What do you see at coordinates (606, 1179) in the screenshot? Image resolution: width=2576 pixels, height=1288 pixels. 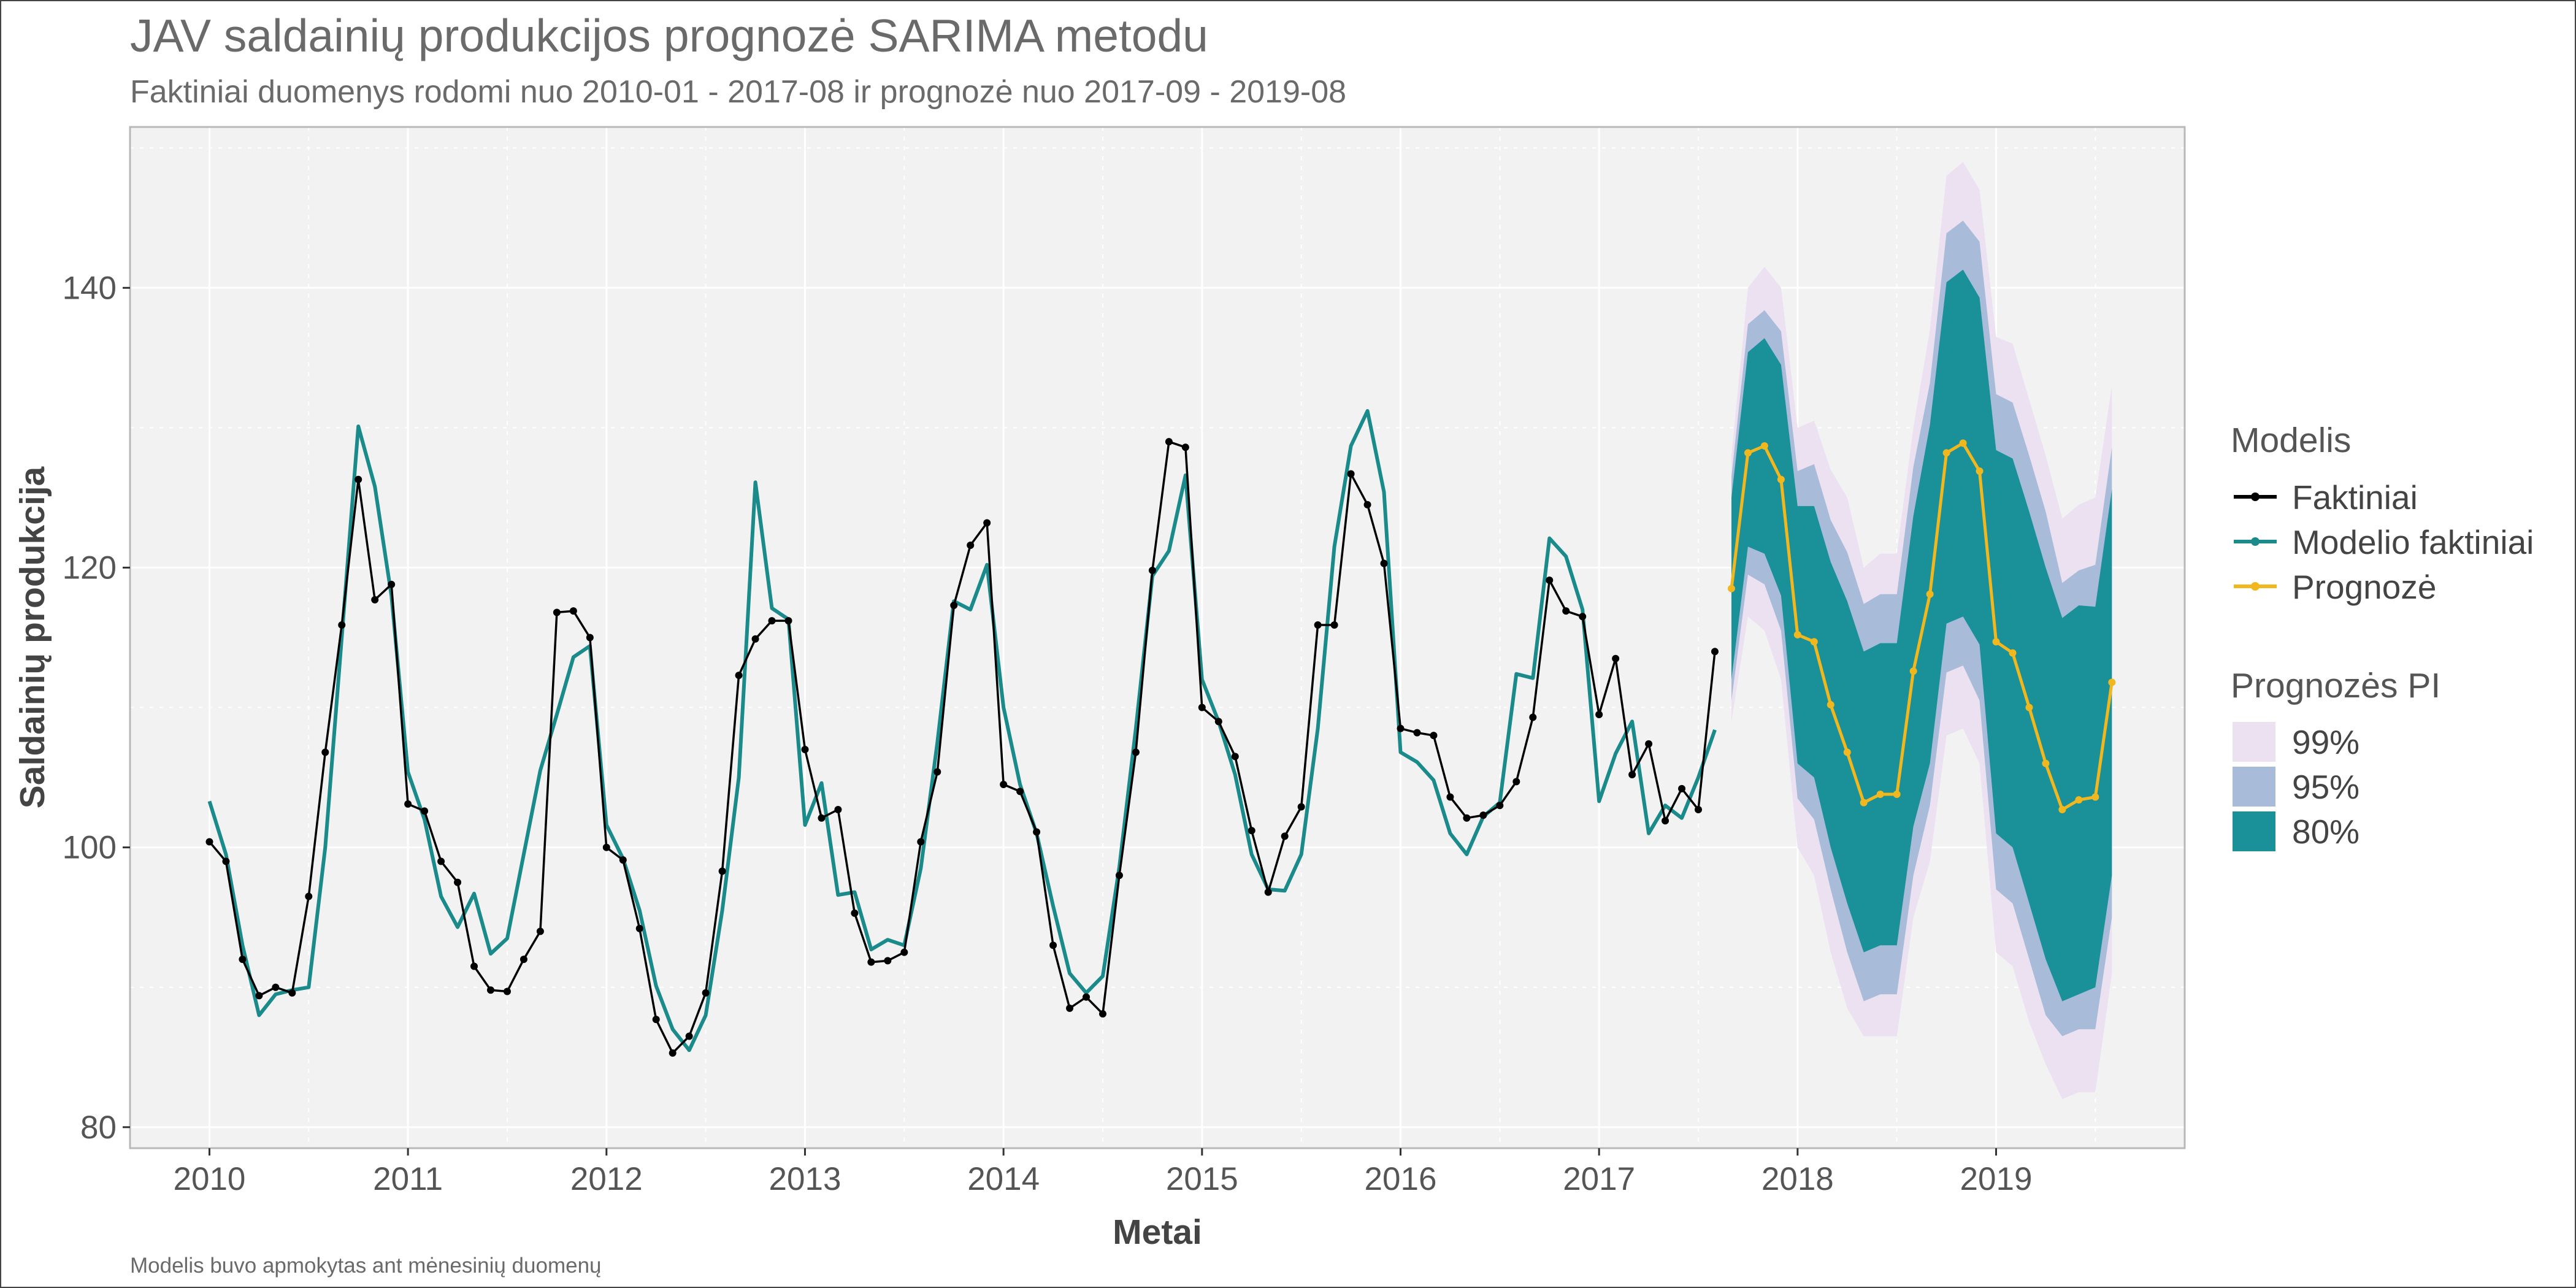 I see `x-tick-label: 2012` at bounding box center [606, 1179].